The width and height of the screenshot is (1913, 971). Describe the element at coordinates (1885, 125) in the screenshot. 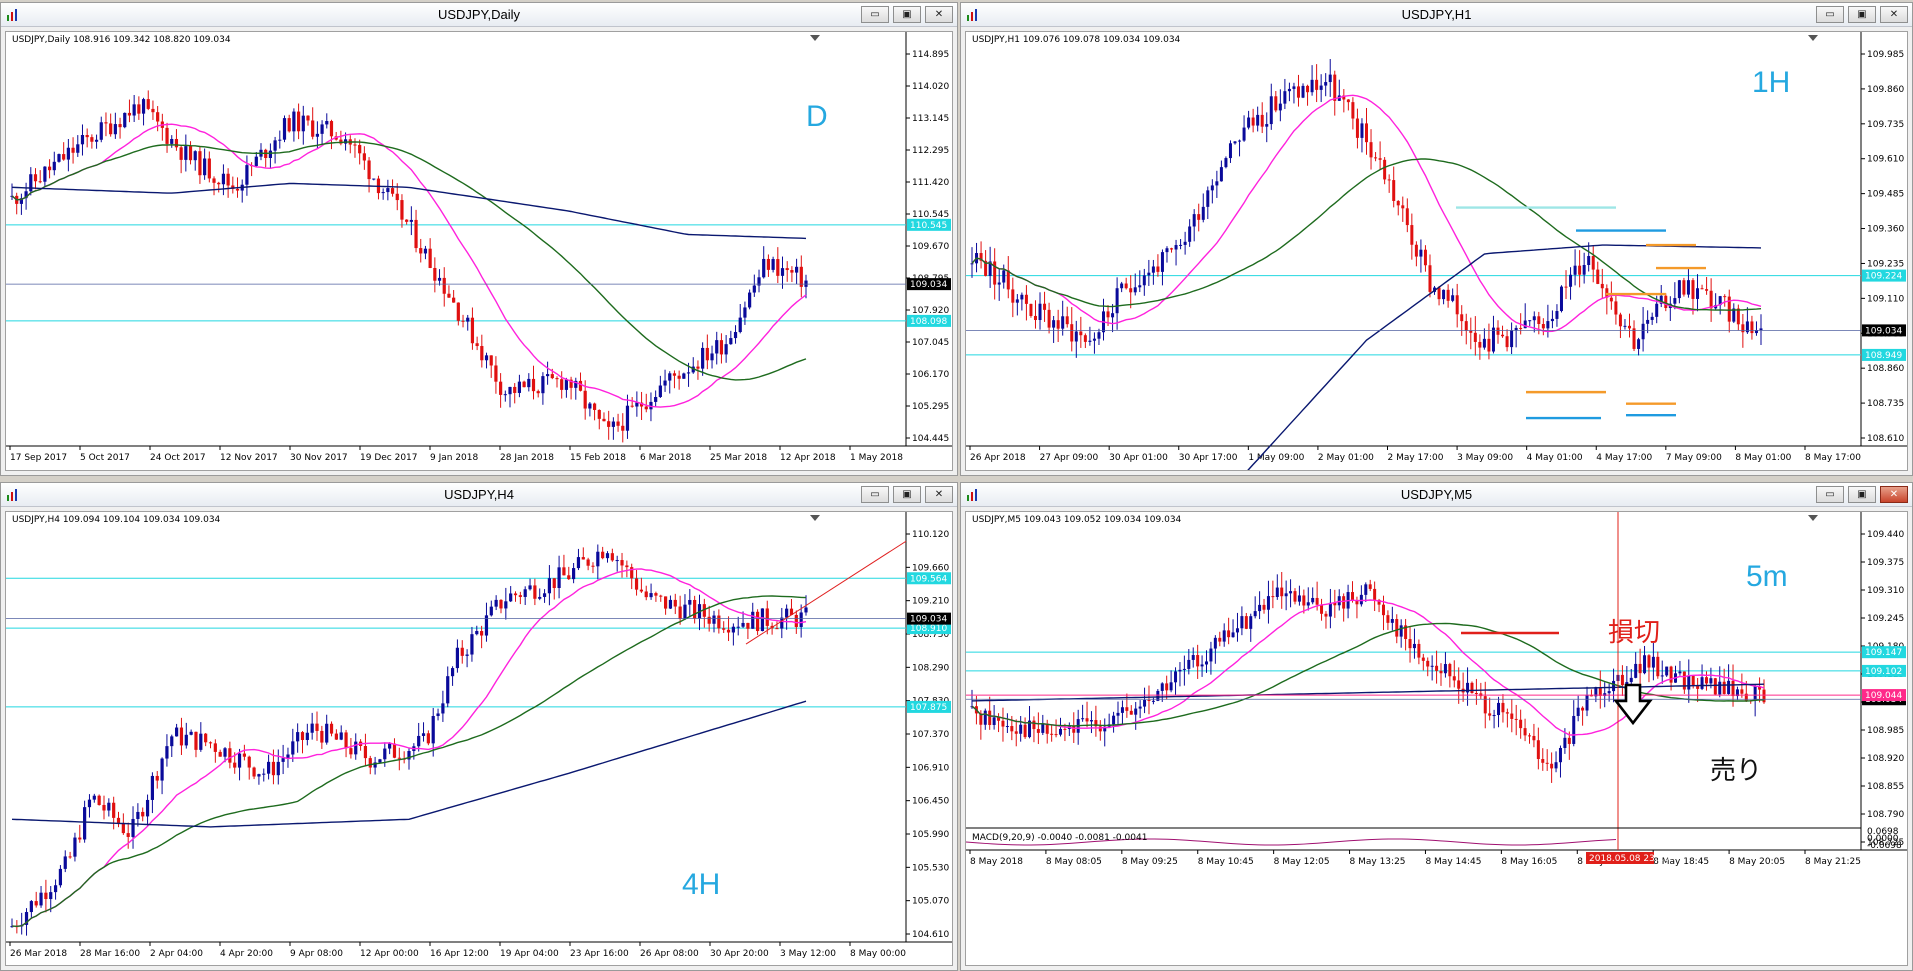

I see `price-tick-label: 109.735` at that location.